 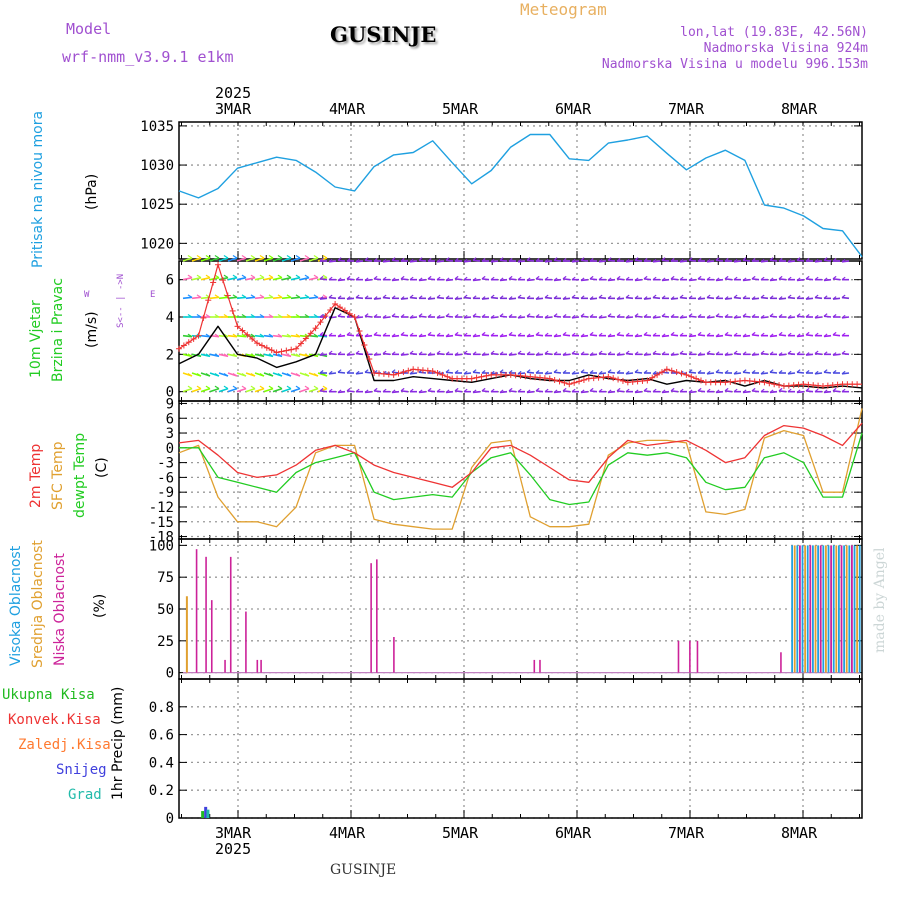 I want to click on y-tick-label: 50, so click(x=165, y=610).